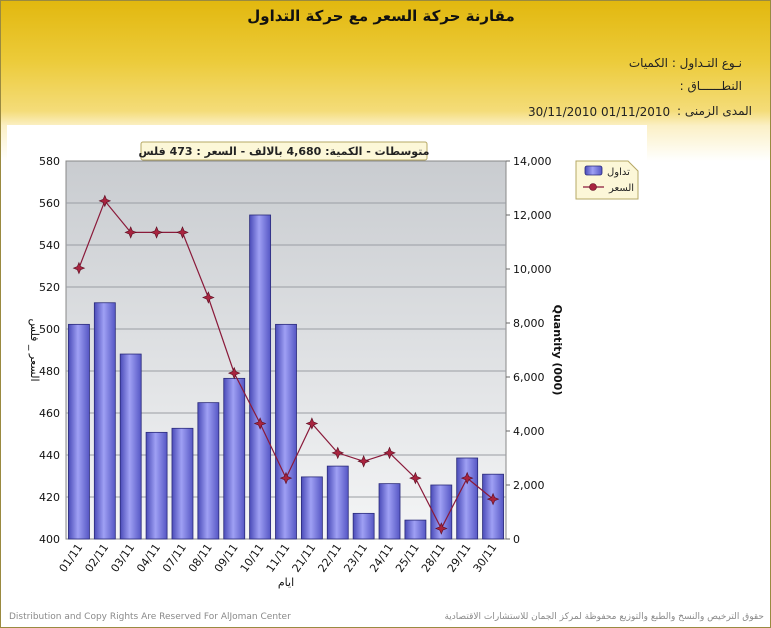 The height and width of the screenshot is (628, 771). What do you see at coordinates (593, 170) in the screenshot?
I see `legend-bar-swatch` at bounding box center [593, 170].